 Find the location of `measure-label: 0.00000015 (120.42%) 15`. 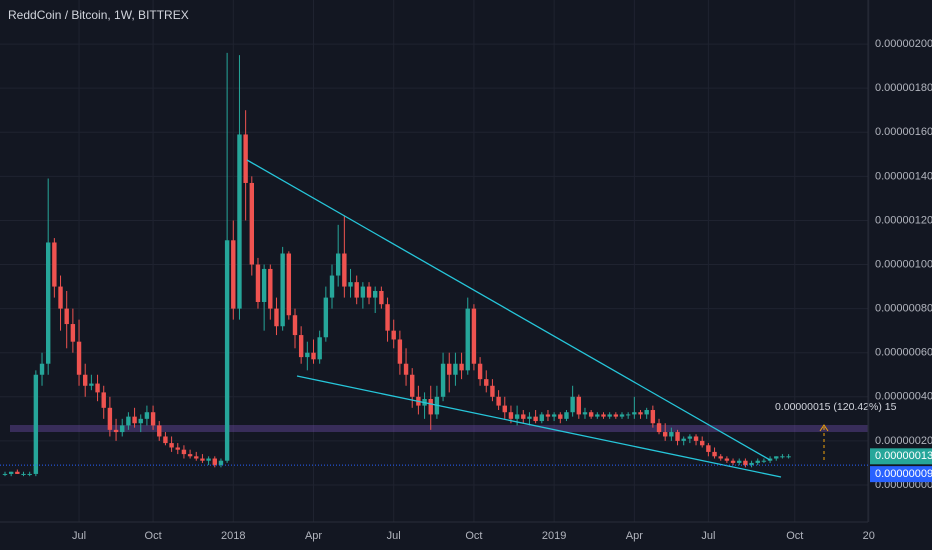

measure-label: 0.00000015 (120.42%) 15 is located at coordinates (836, 407).